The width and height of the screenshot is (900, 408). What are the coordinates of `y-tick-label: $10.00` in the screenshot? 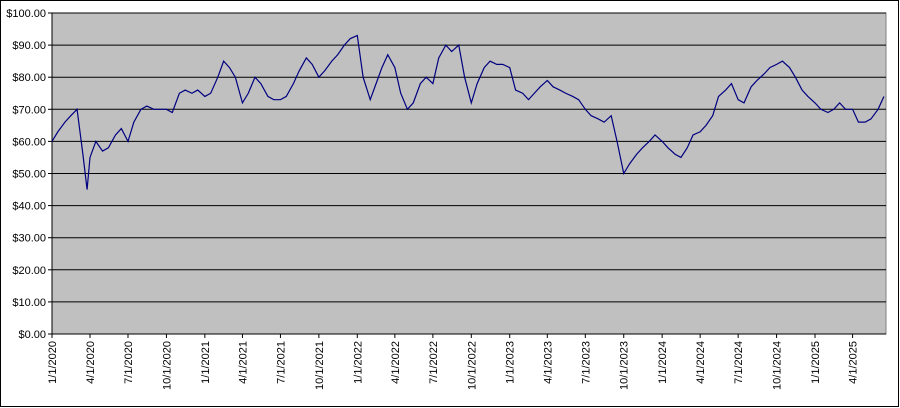 It's located at (29, 303).